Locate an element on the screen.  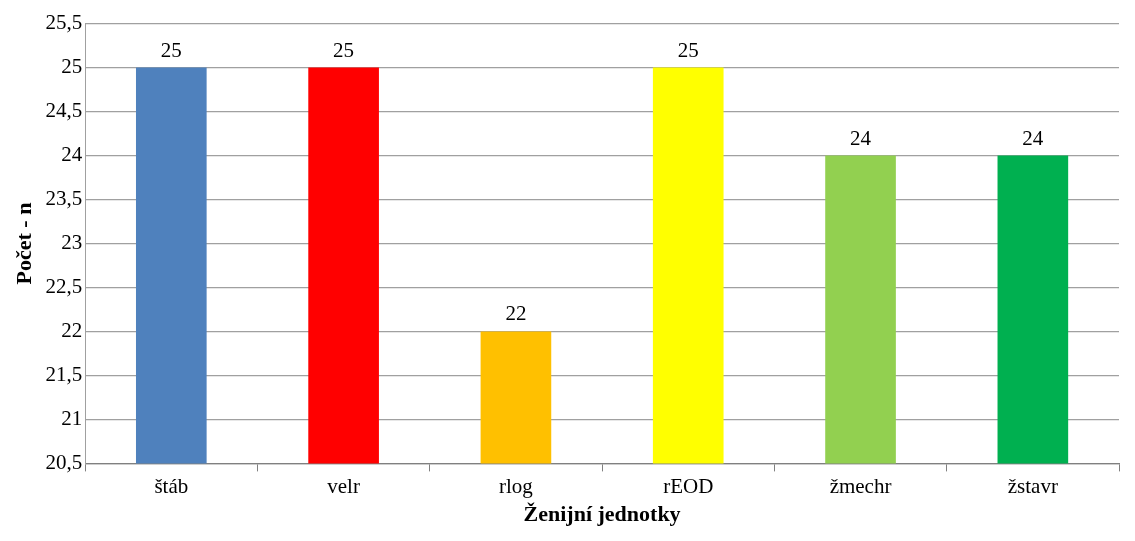
y-tick-label: 24 is located at coordinates (72, 154).